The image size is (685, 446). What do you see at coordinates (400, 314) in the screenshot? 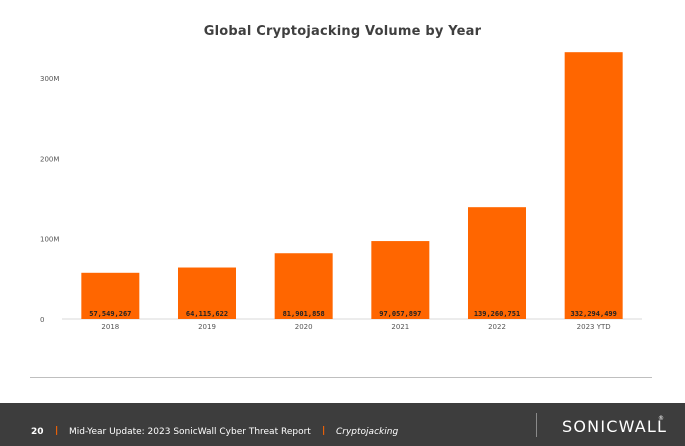
I see `data-label: 97,057,897` at bounding box center [400, 314].